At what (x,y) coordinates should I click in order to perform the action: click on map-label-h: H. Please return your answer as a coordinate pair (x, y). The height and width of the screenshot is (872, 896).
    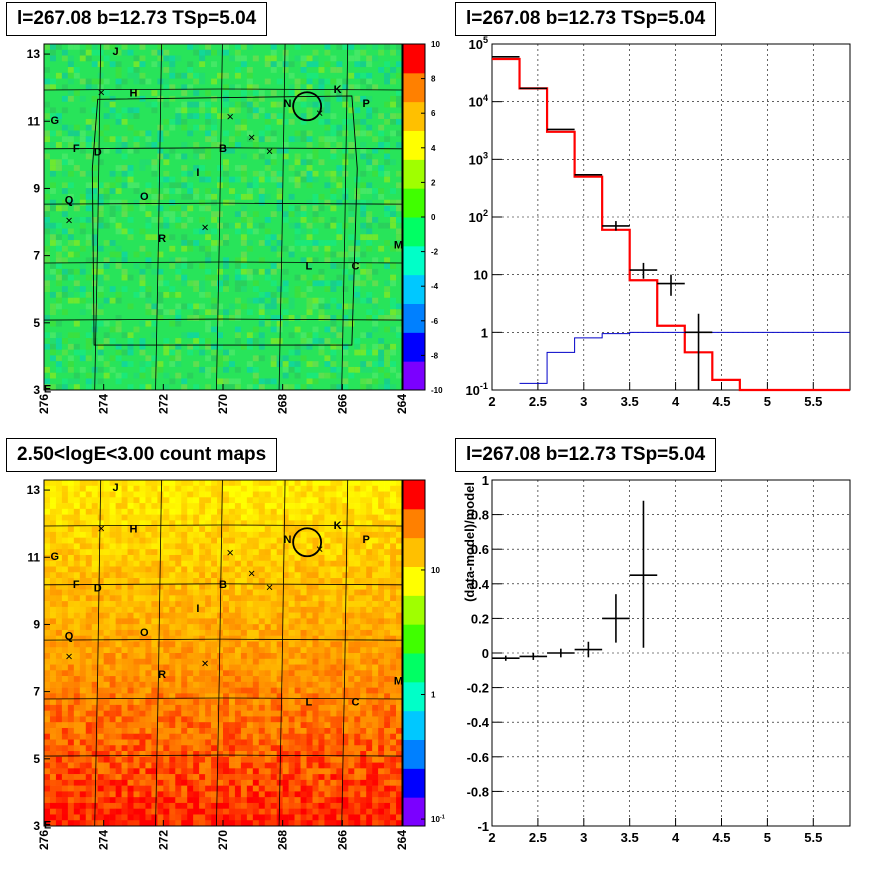
    Looking at the image, I should click on (134, 529).